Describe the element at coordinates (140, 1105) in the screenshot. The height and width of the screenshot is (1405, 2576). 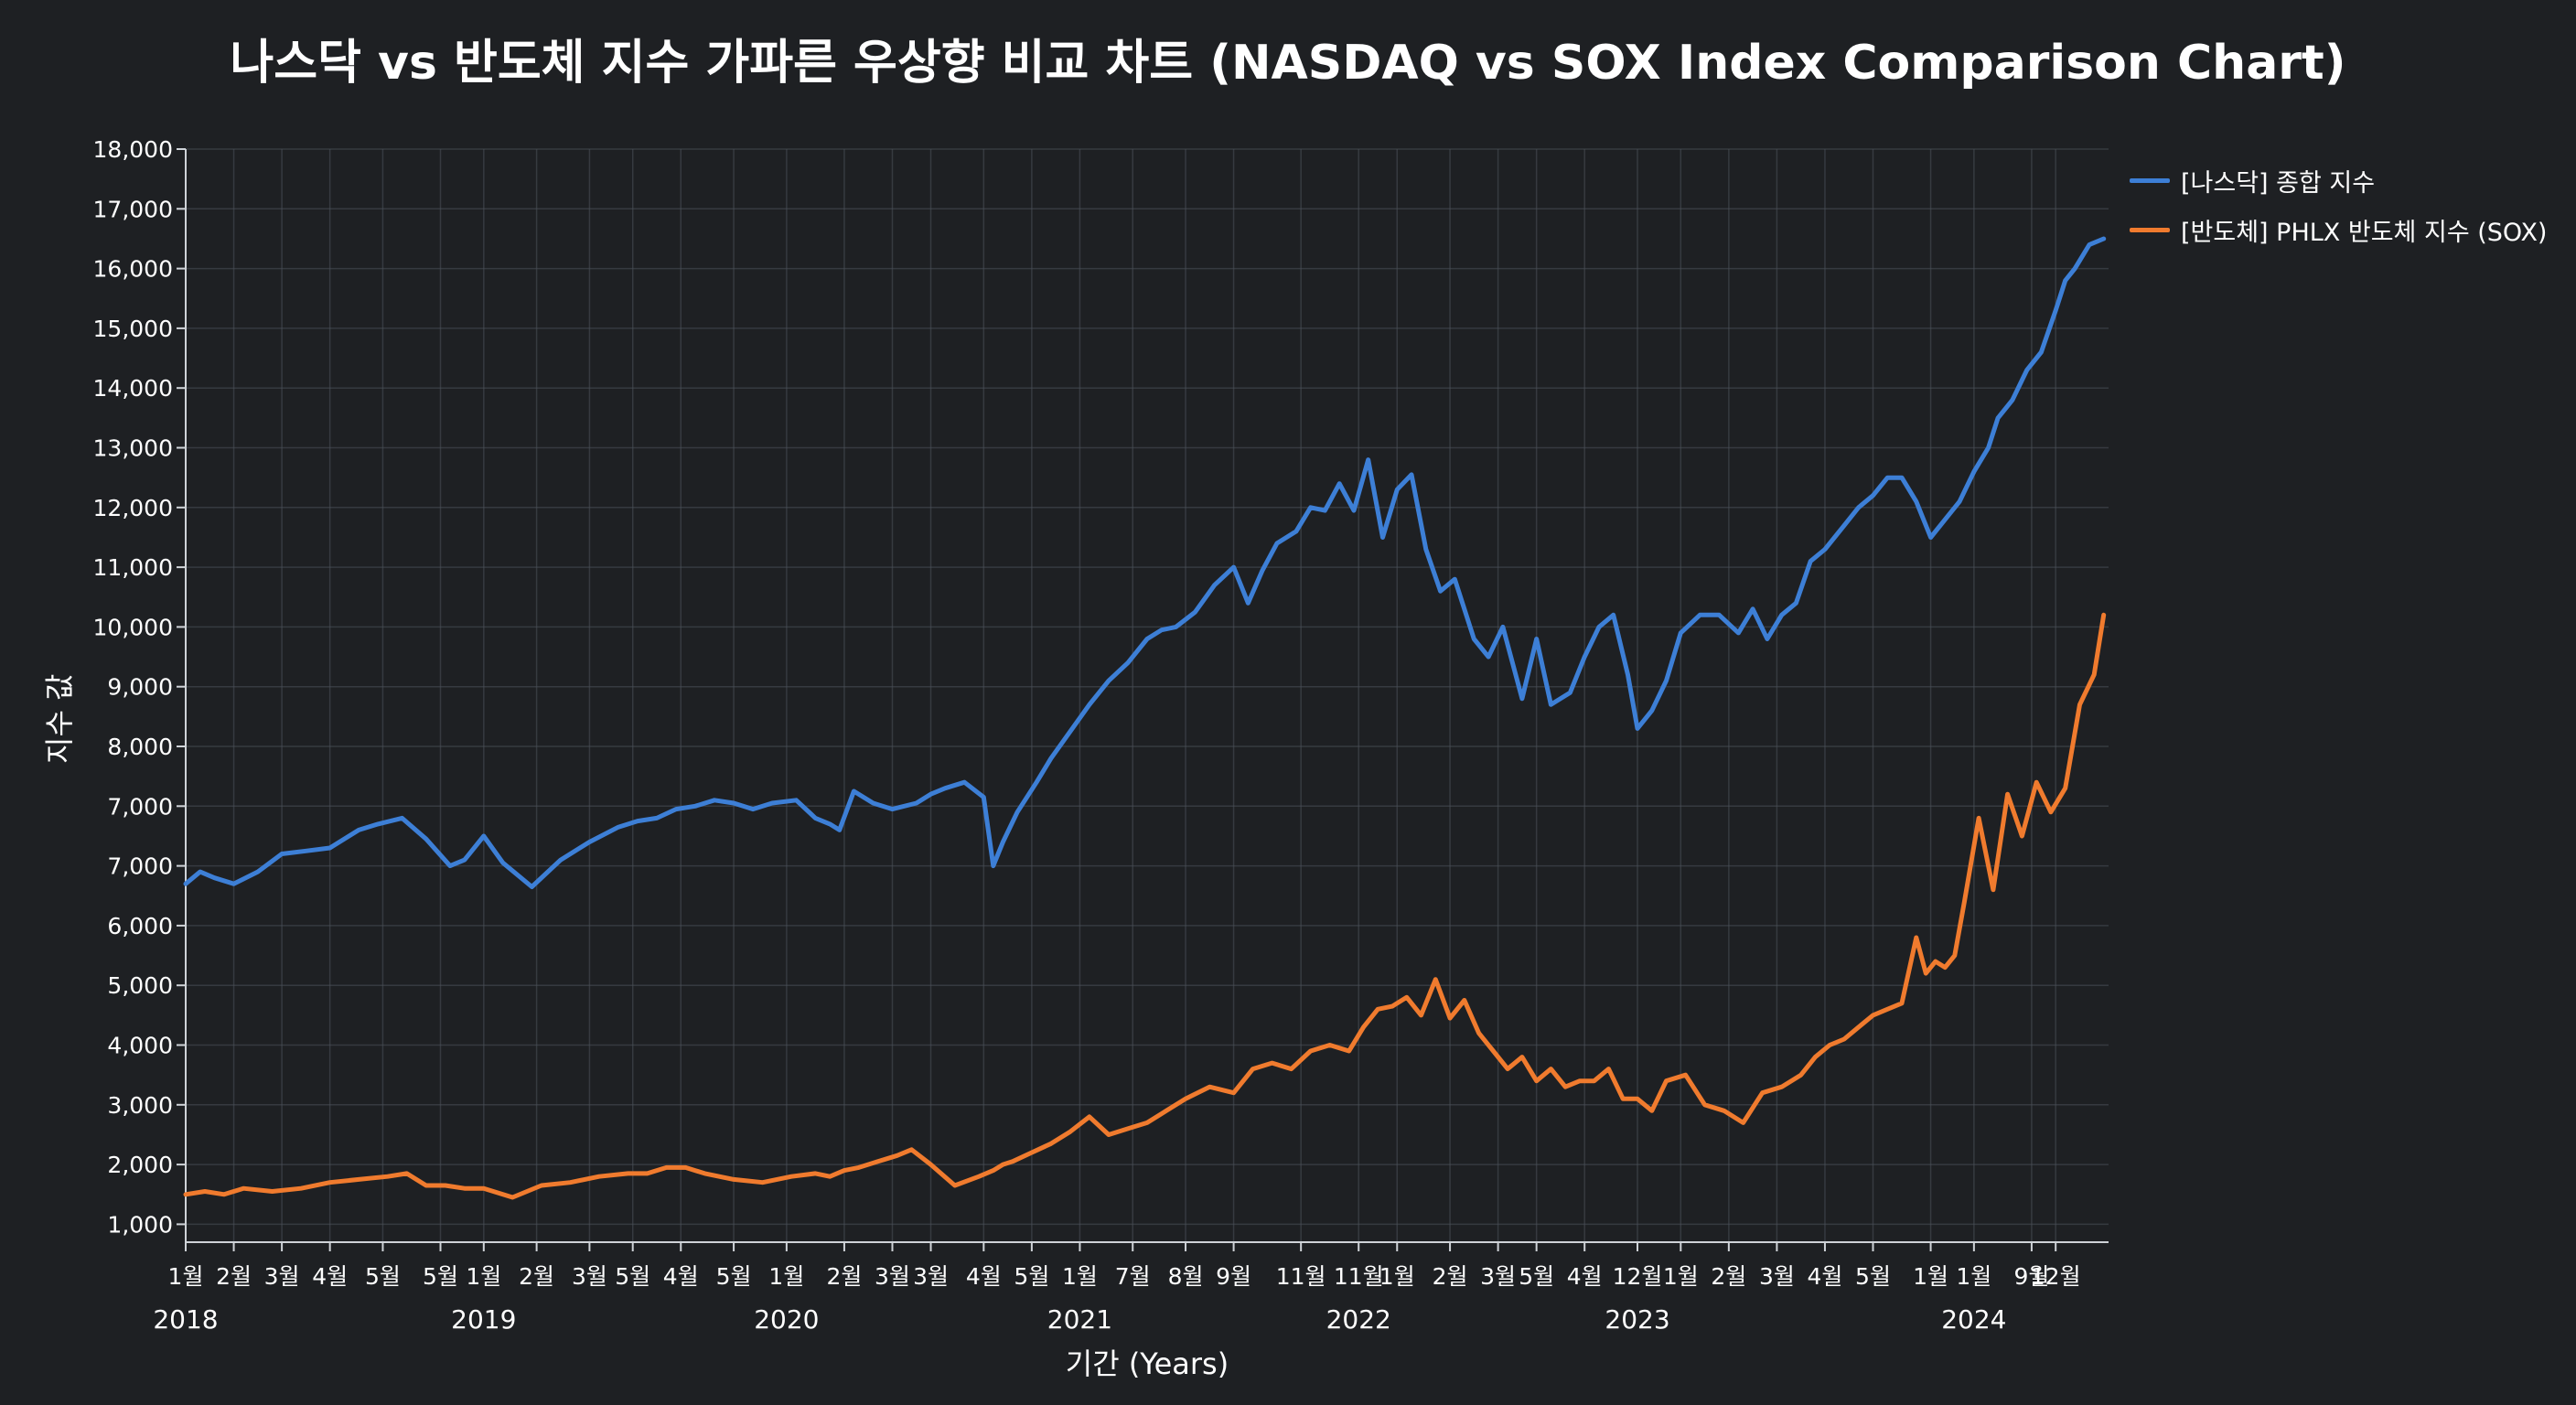
I see `y-tick-label: 3,000` at that location.